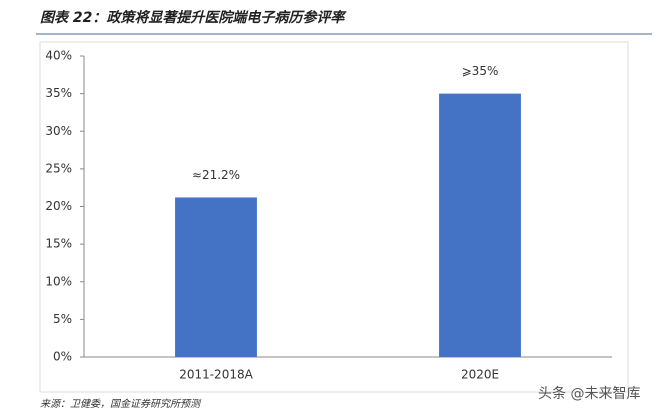  I want to click on y-tick-label: 0%, so click(62, 357).